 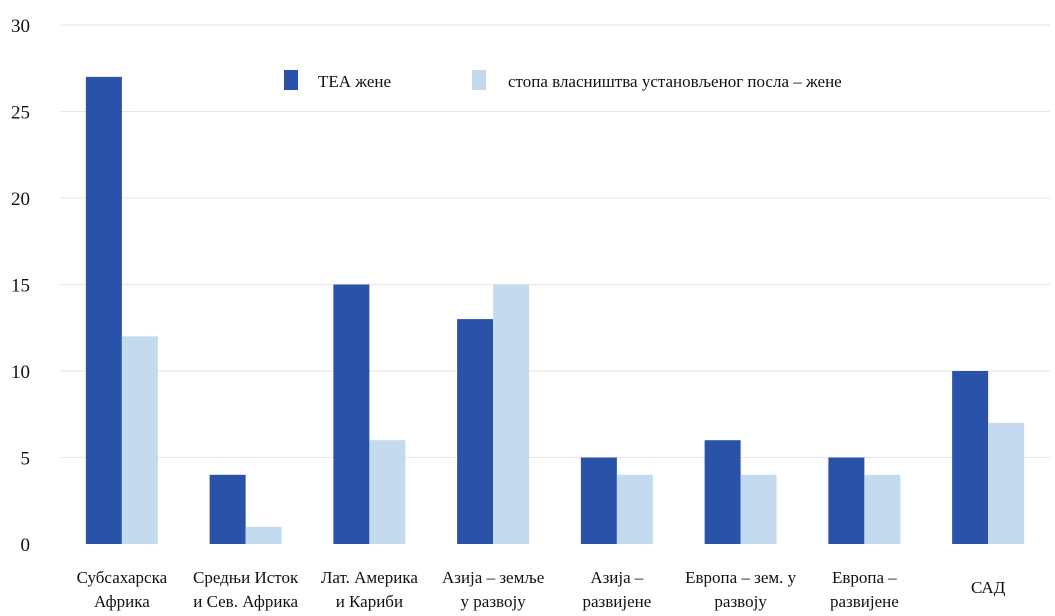 I want to click on category-label: САД, so click(x=988, y=587).